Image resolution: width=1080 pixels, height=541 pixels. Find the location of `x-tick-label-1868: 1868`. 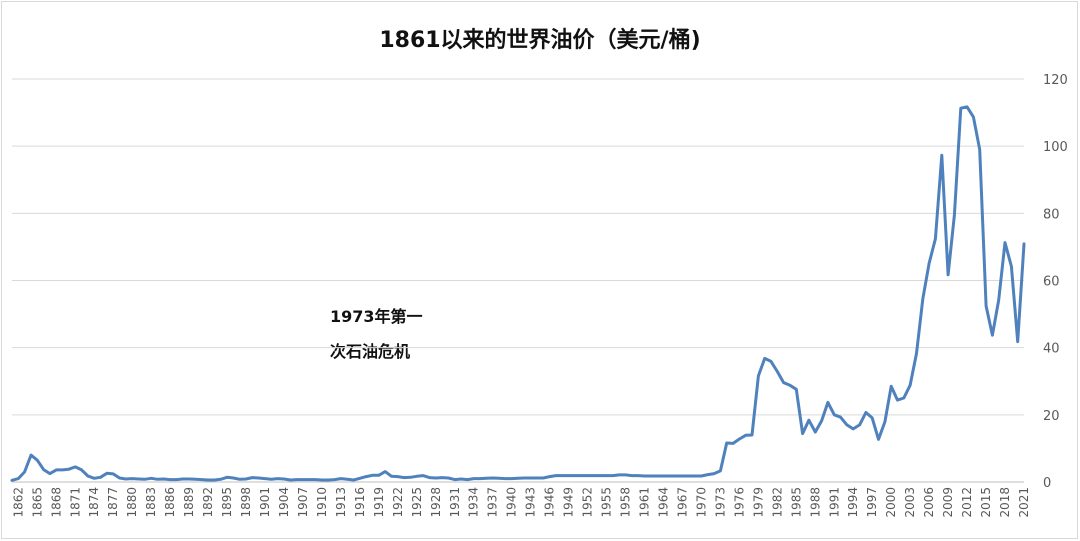

x-tick-label-1868: 1868 is located at coordinates (56, 502).